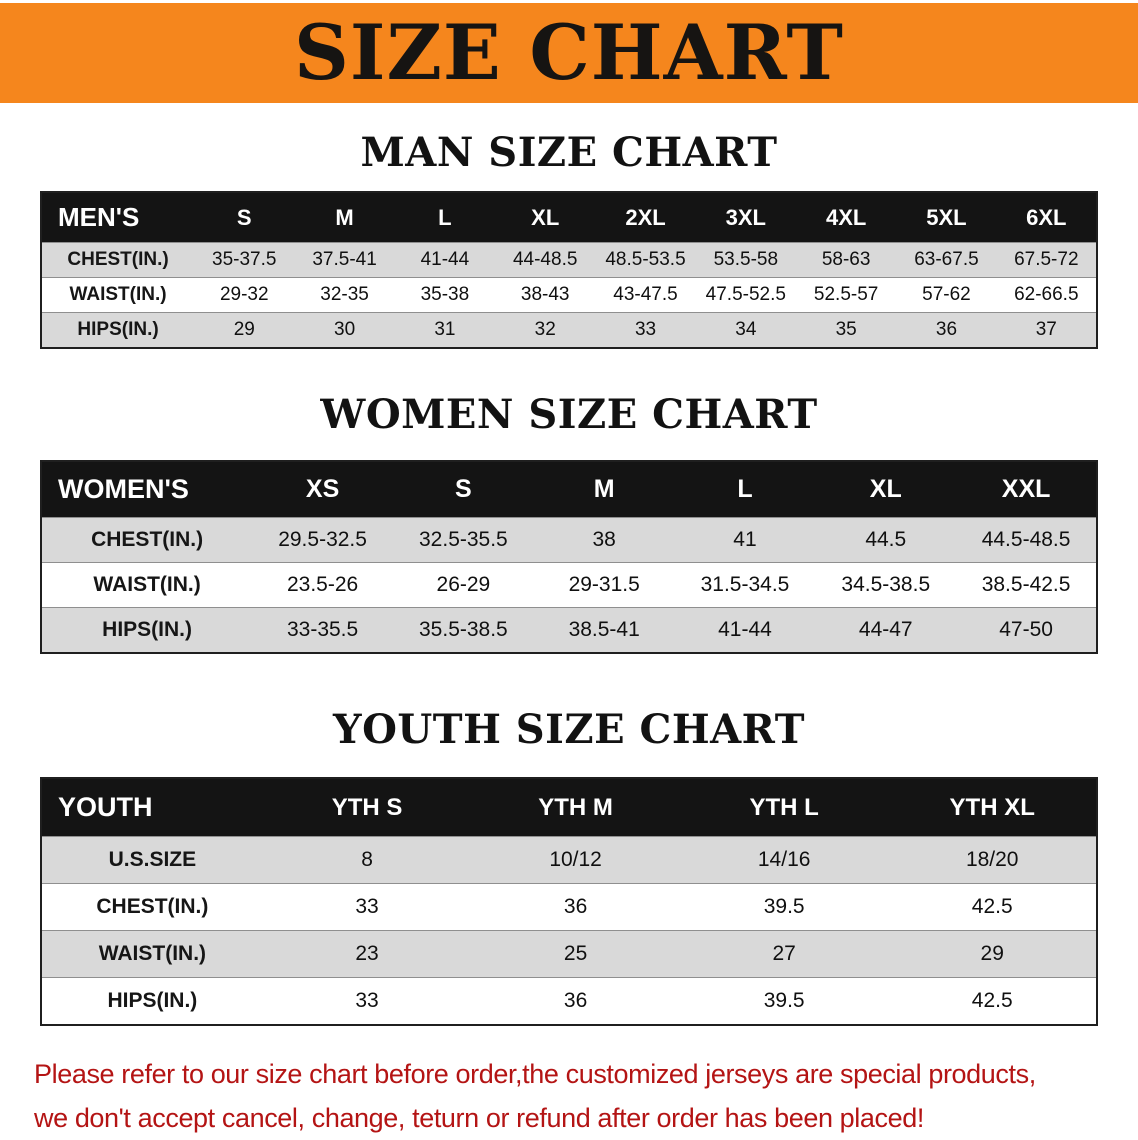  I want to click on measurement-value: 18/20, so click(992, 859).